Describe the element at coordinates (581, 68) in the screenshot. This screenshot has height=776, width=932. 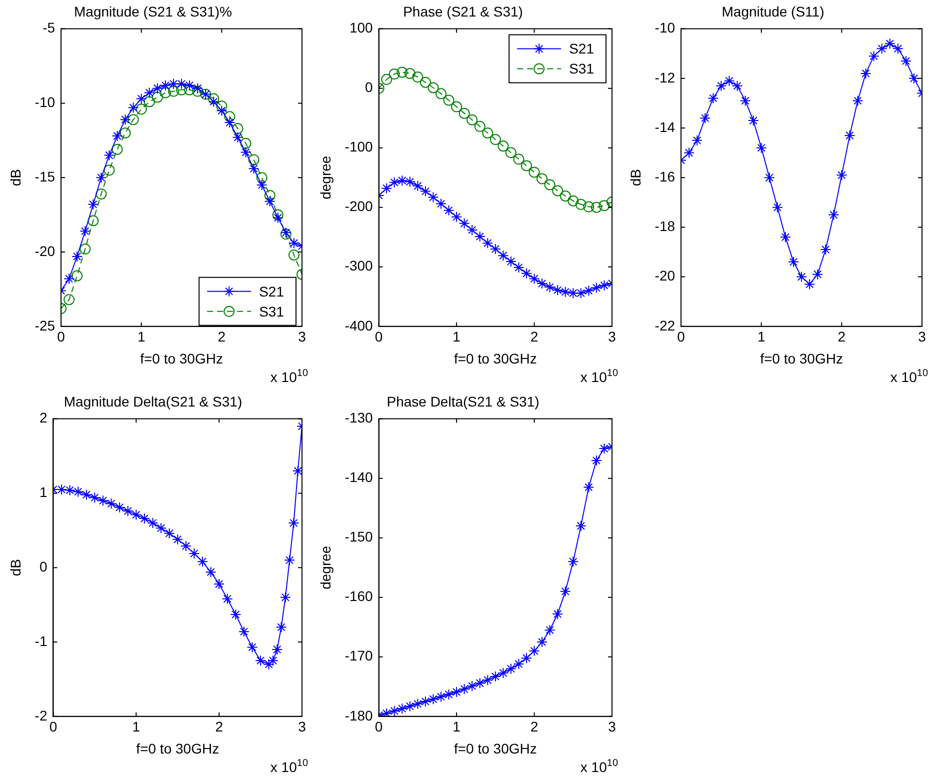
I see `legend-label: S31` at that location.